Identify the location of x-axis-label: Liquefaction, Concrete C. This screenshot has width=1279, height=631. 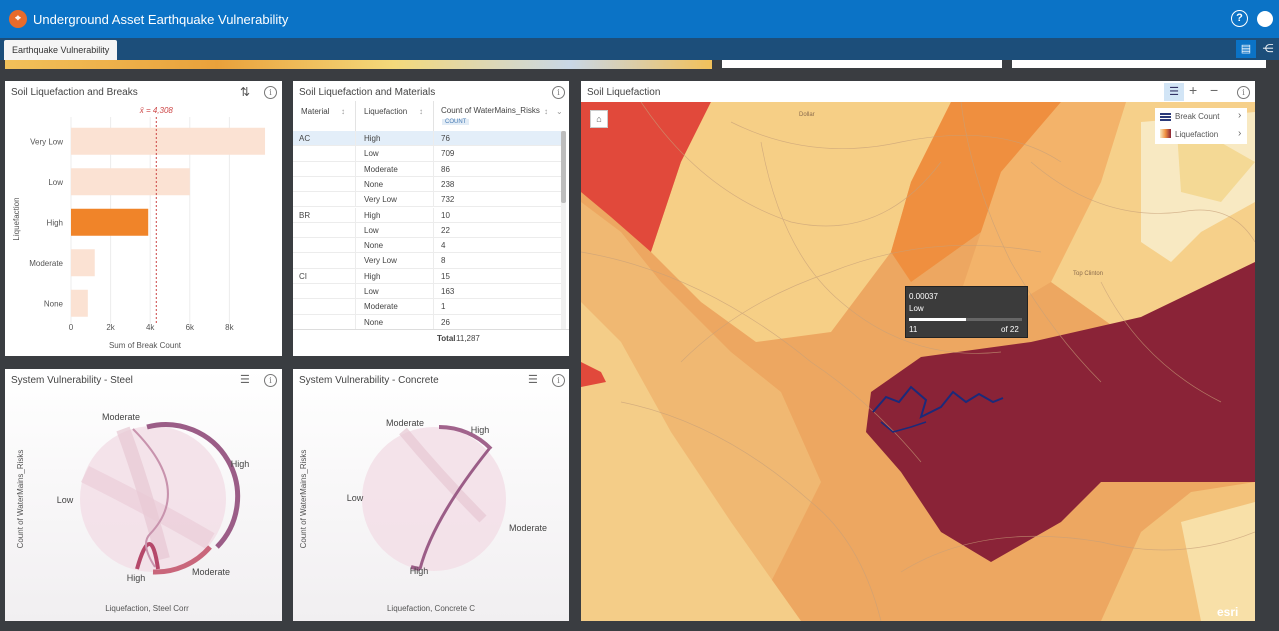
(431, 608).